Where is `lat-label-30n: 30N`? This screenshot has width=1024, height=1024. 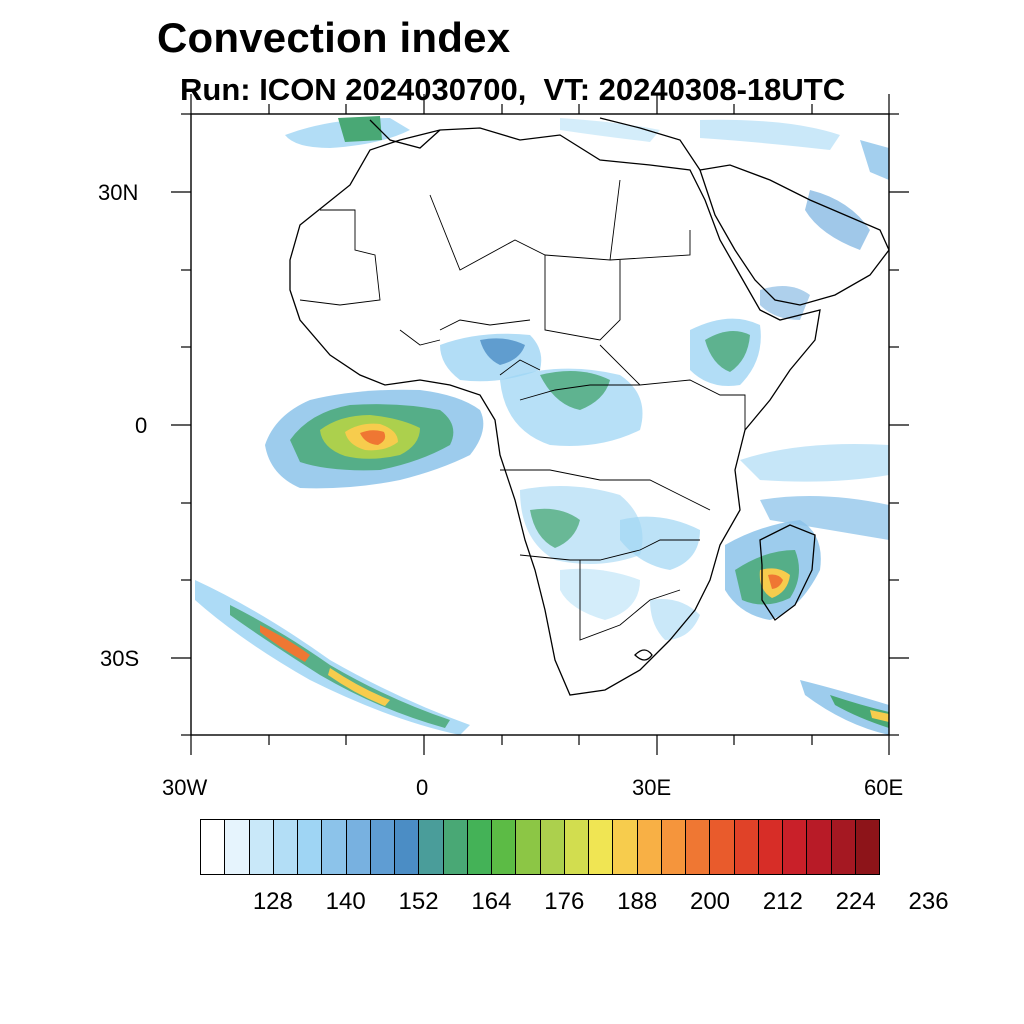
lat-label-30n: 30N is located at coordinates (118, 192).